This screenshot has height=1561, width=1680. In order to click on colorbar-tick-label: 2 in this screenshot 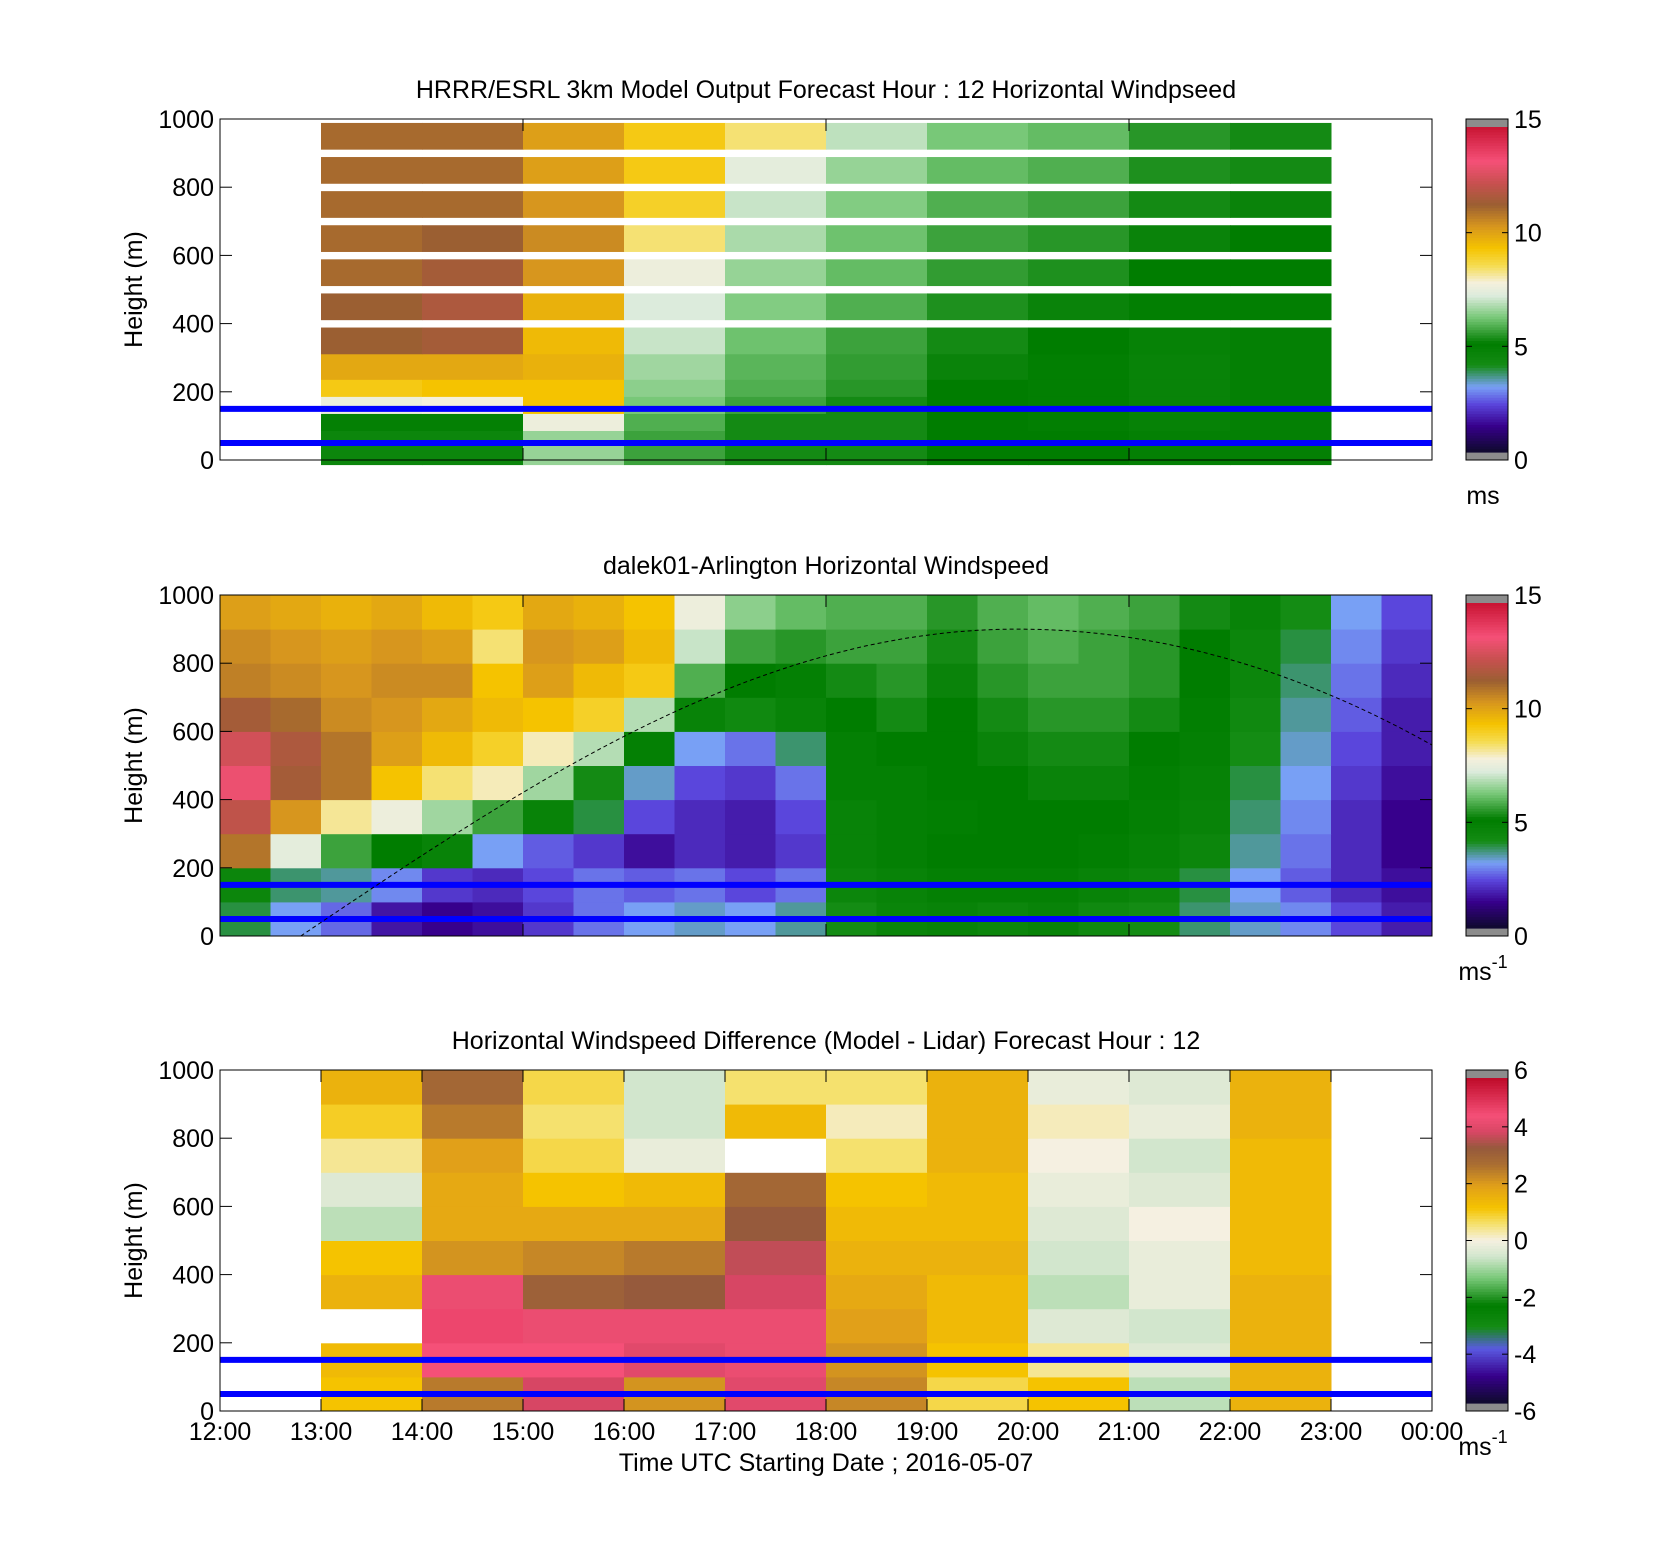, I will do `click(1521, 1185)`.